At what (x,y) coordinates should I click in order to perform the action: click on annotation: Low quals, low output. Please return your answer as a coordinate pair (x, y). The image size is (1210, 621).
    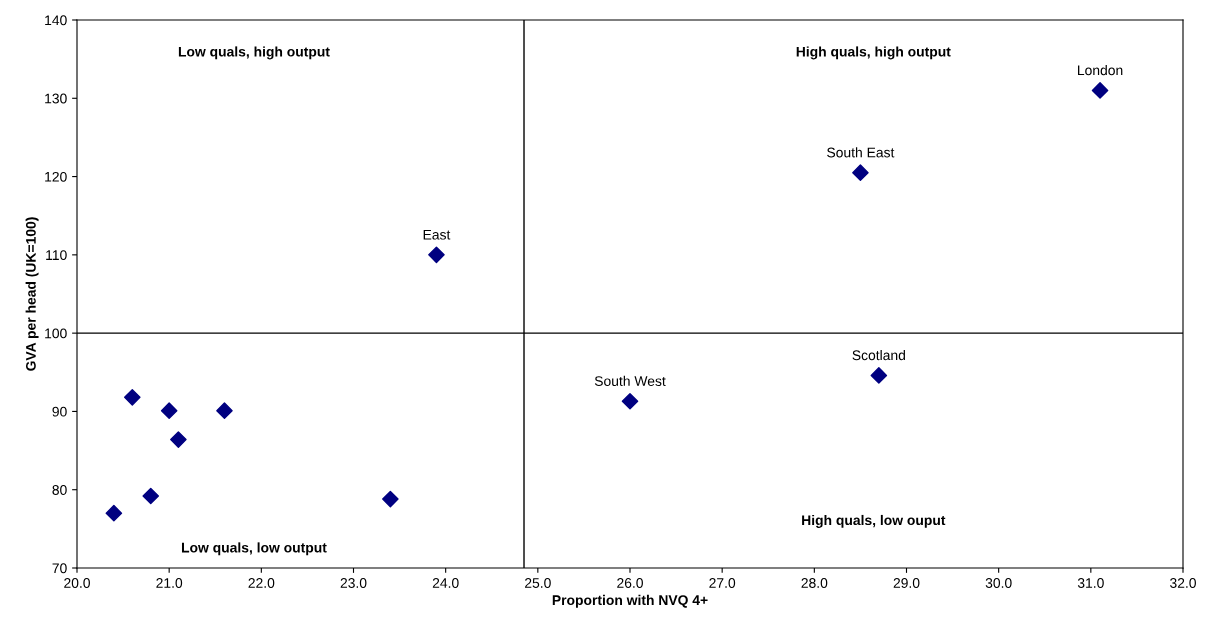
    Looking at the image, I should click on (254, 549).